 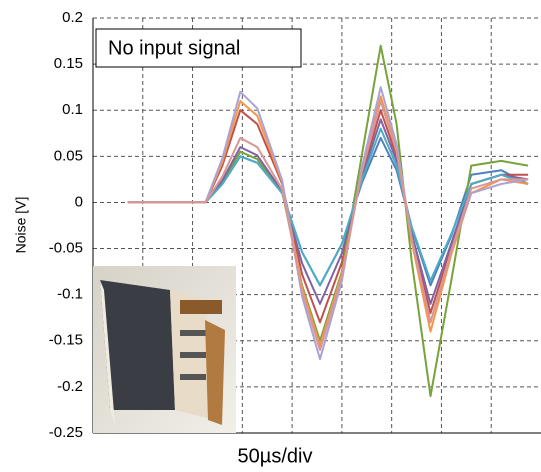 What do you see at coordinates (66, 248) in the screenshot?
I see `y-tick-label: -0.05` at bounding box center [66, 248].